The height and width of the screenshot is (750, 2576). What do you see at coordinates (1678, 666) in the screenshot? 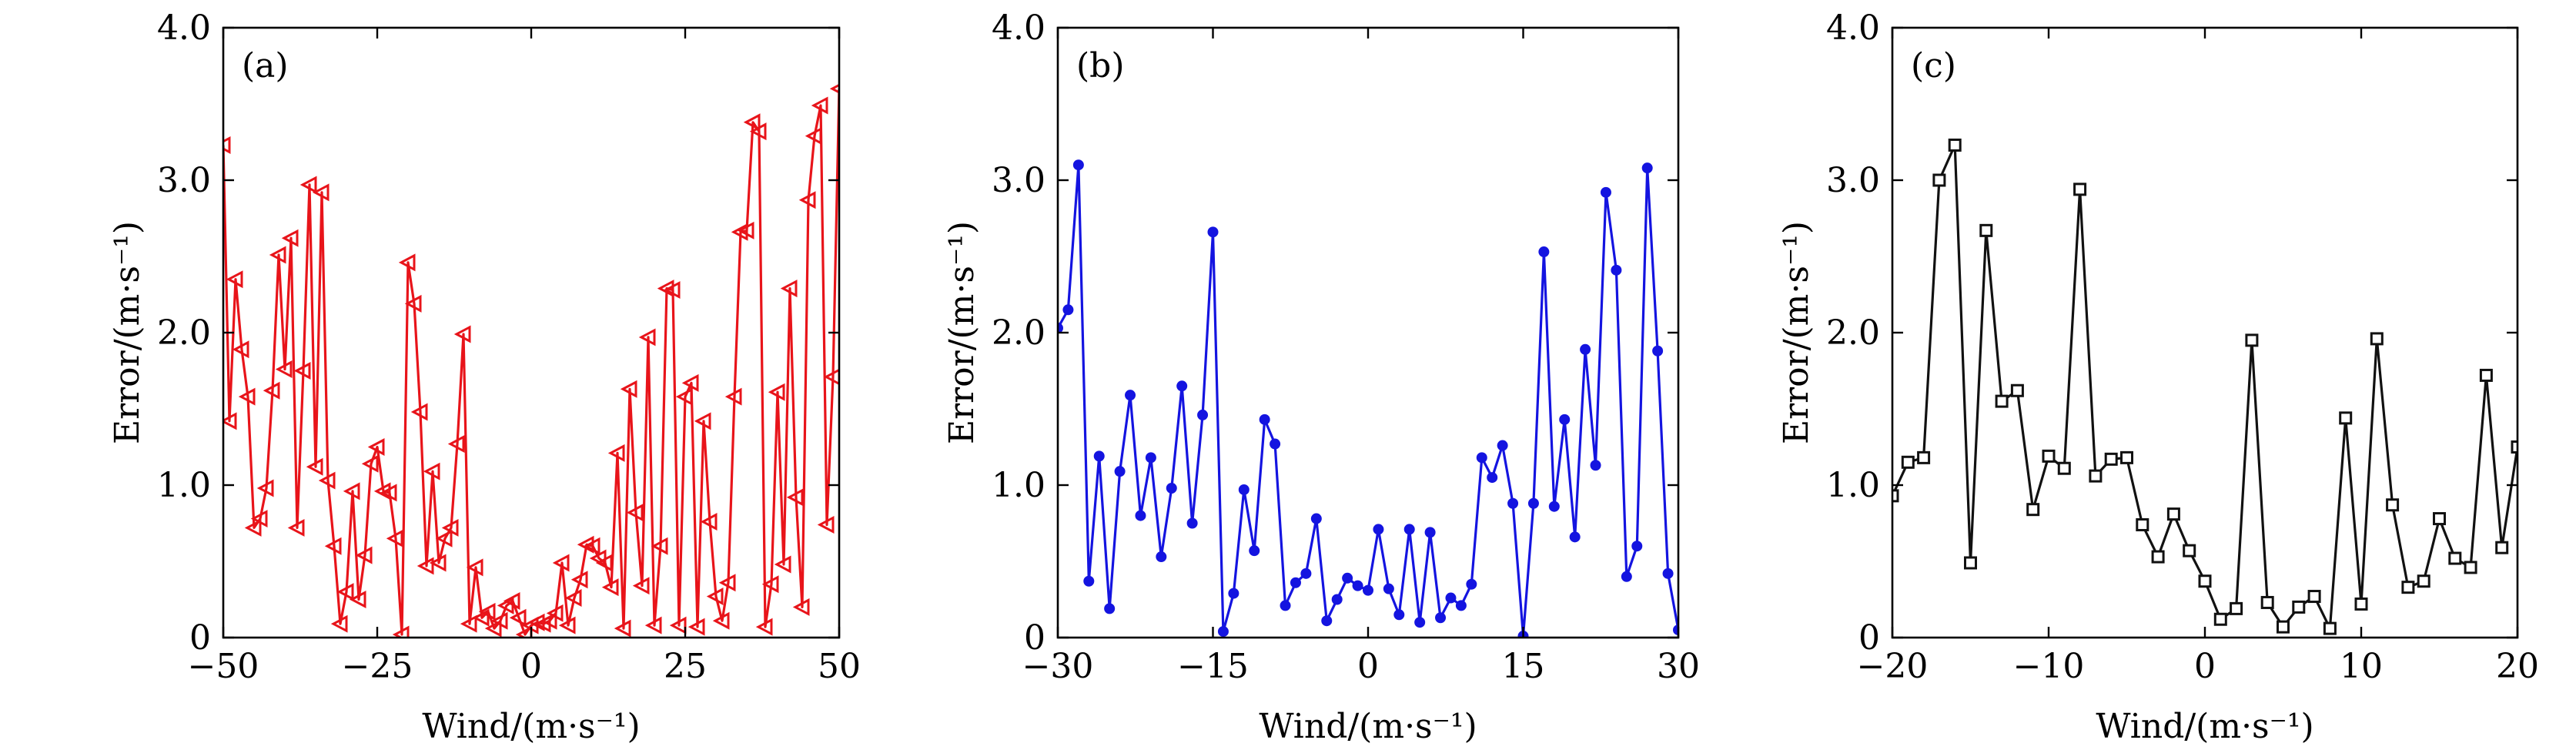
I see `x-tick-label: 30` at bounding box center [1678, 666].